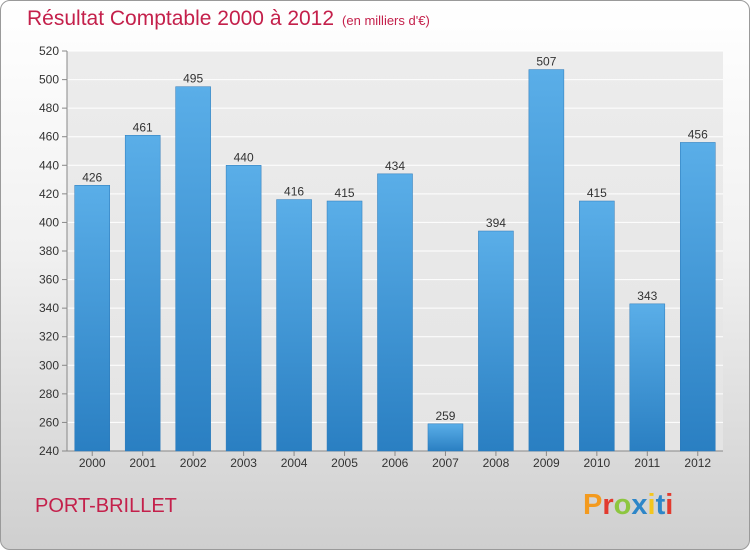 The width and height of the screenshot is (750, 550). I want to click on bar-2007, so click(445, 437).